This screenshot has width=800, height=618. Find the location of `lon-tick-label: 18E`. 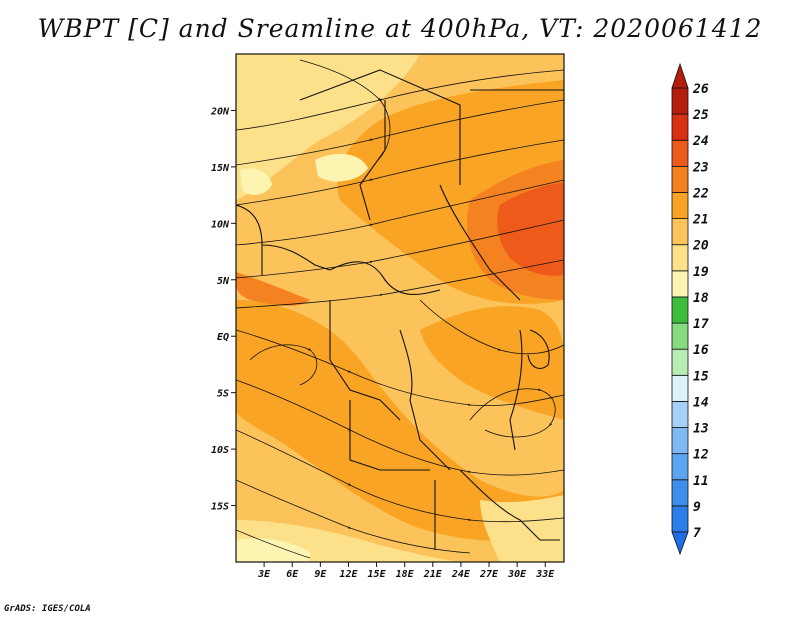

lon-tick-label: 18E is located at coordinates (405, 574).